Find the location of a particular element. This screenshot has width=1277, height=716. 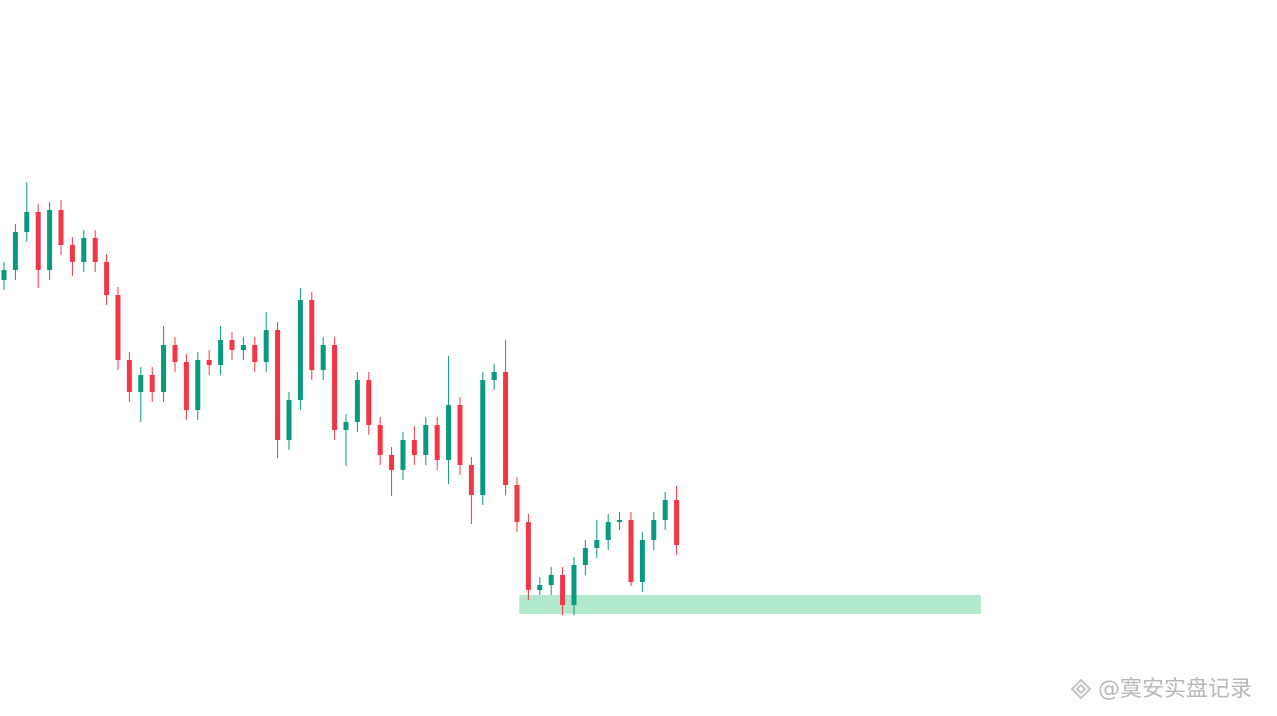

watermark-logo is located at coordinates (1081, 689).